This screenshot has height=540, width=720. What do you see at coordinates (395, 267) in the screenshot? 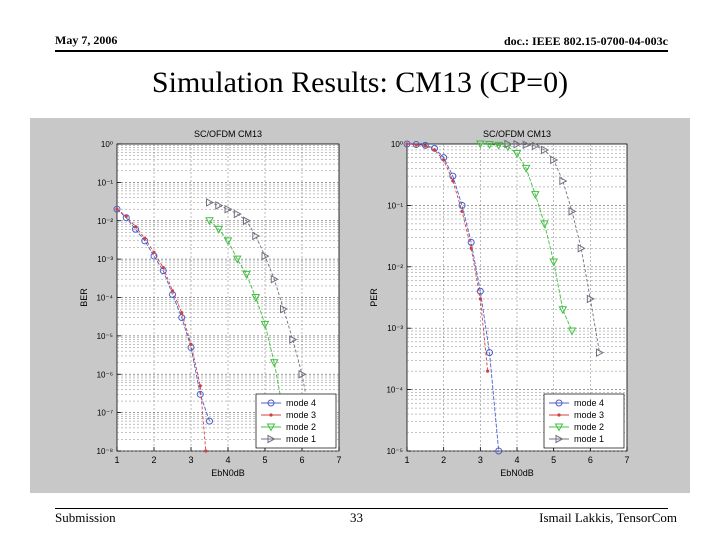
I see `chart2-ytick-label: 10⁻²` at bounding box center [395, 267].